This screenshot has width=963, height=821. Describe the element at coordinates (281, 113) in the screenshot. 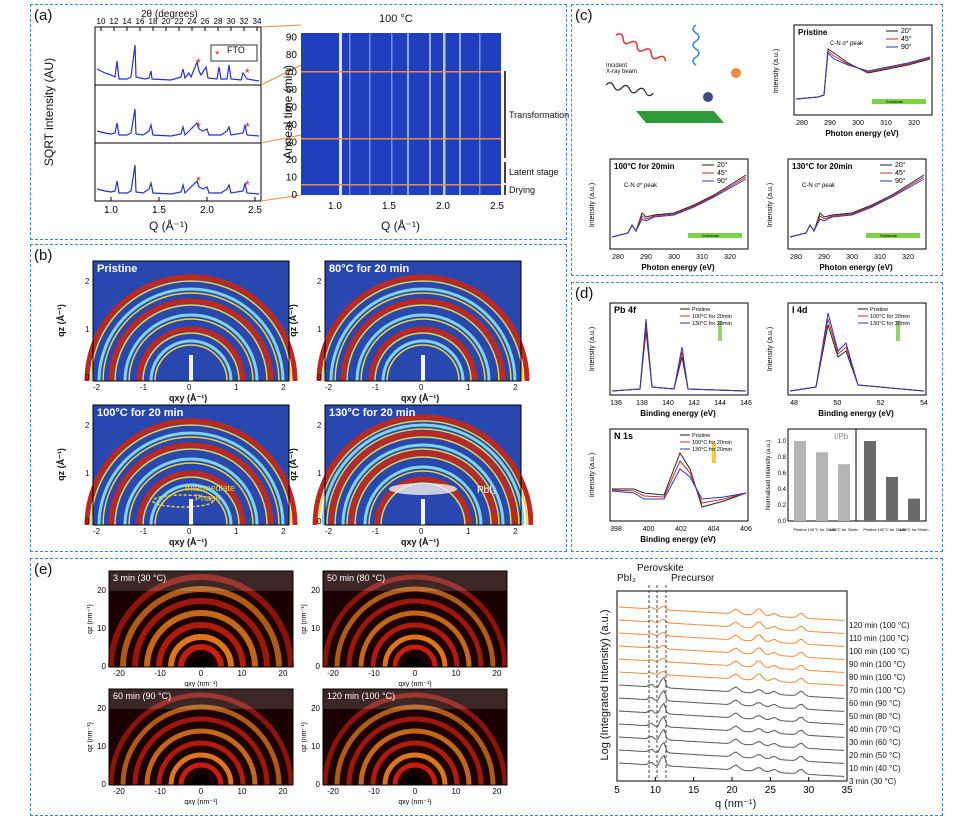

I see `connector-lines` at that location.